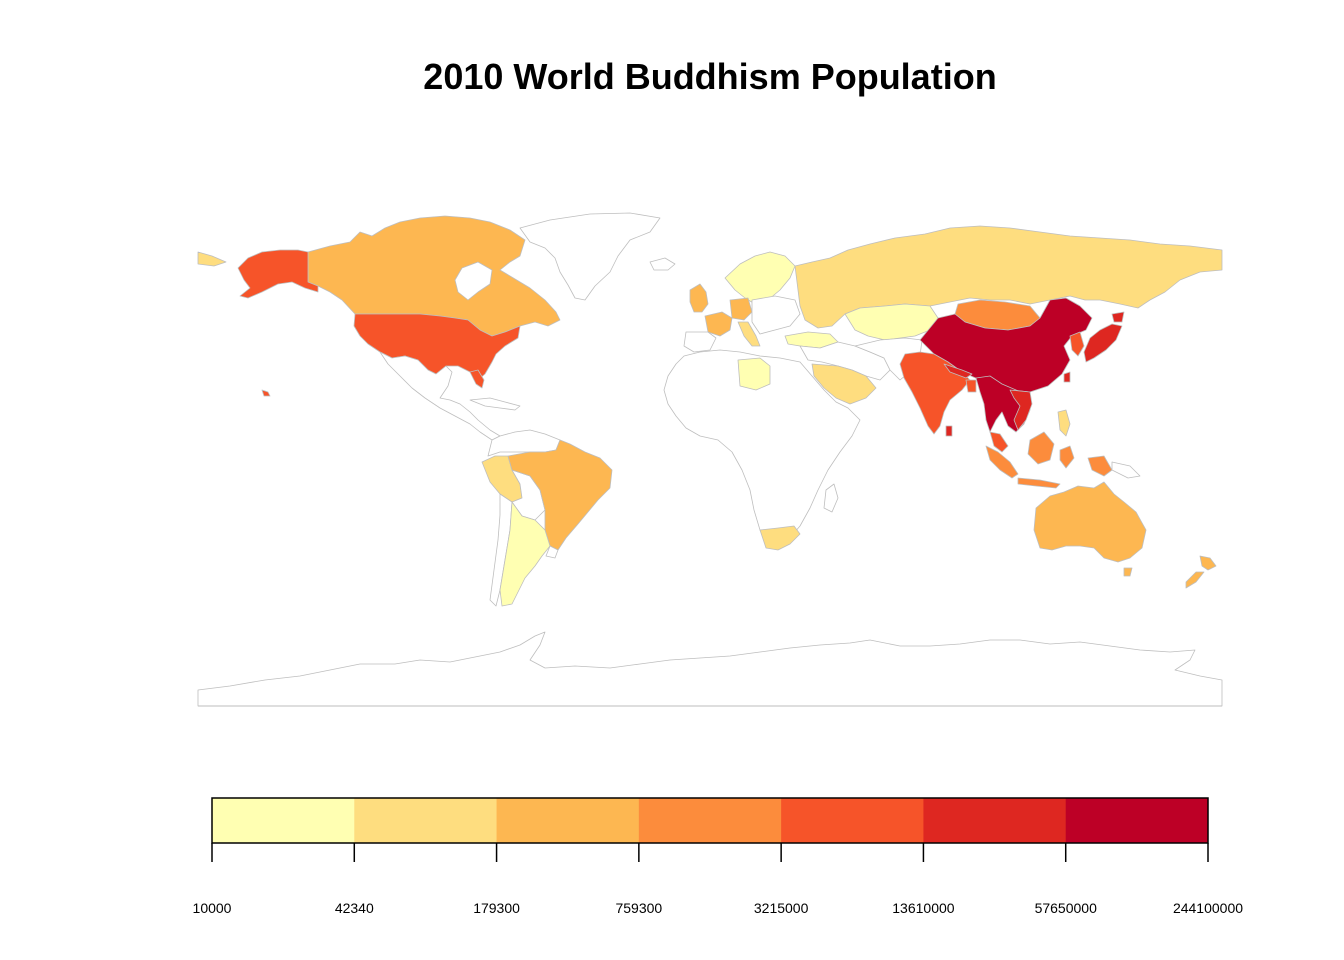 The width and height of the screenshot is (1344, 960). I want to click on australia, so click(1090, 522).